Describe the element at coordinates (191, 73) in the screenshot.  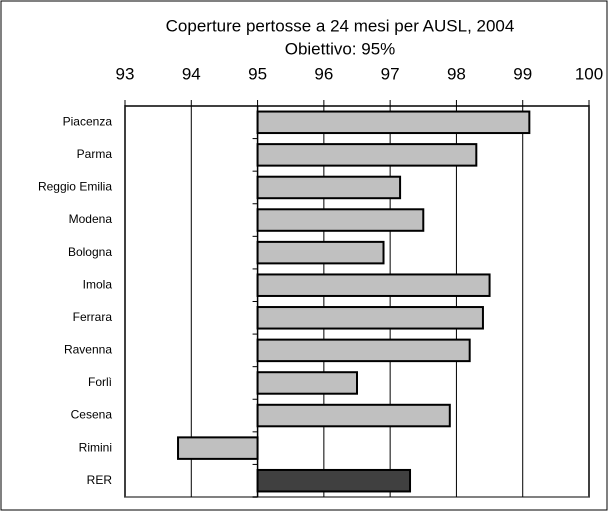
I see `x-tick-label: 94` at that location.